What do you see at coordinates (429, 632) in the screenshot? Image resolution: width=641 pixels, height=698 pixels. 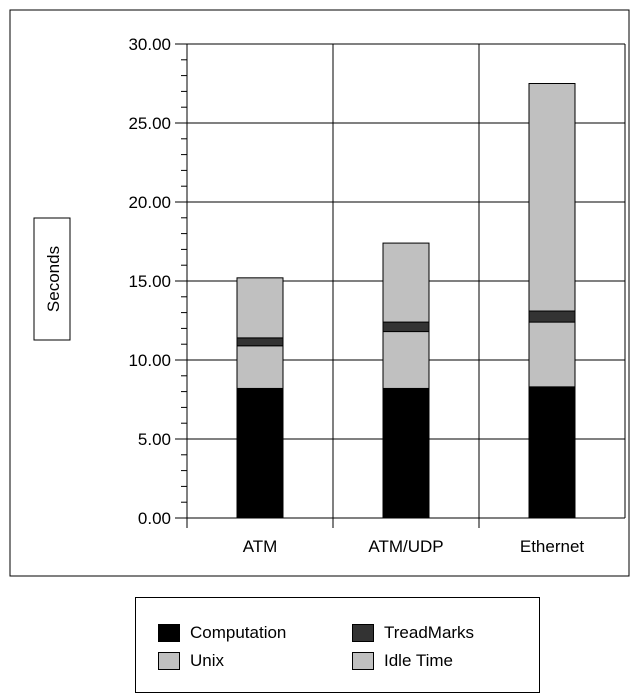 I see `legend-label-treadmarks: TreadMarks` at bounding box center [429, 632].